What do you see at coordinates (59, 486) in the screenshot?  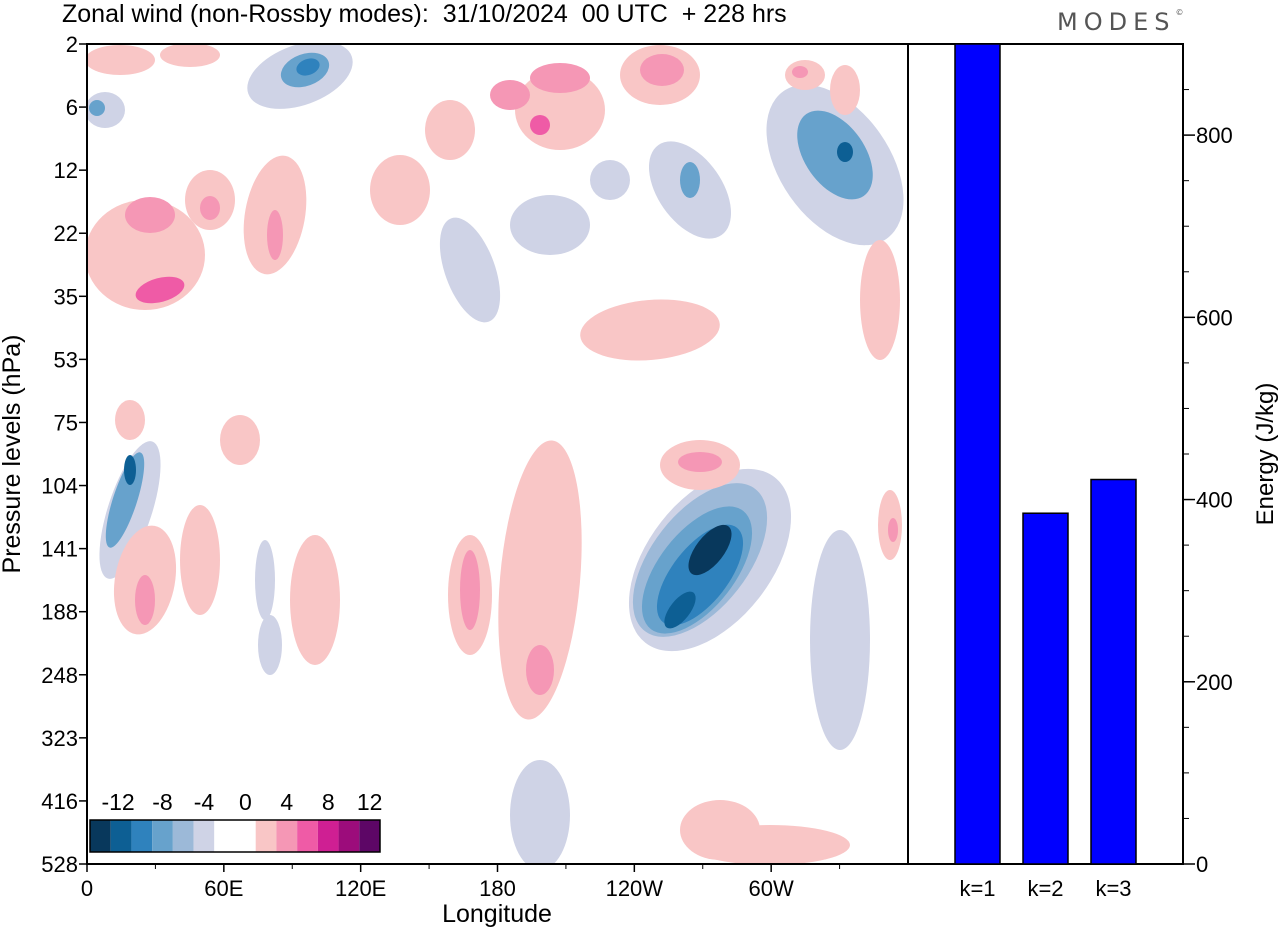 I see `y-tick-label: 104` at bounding box center [59, 486].